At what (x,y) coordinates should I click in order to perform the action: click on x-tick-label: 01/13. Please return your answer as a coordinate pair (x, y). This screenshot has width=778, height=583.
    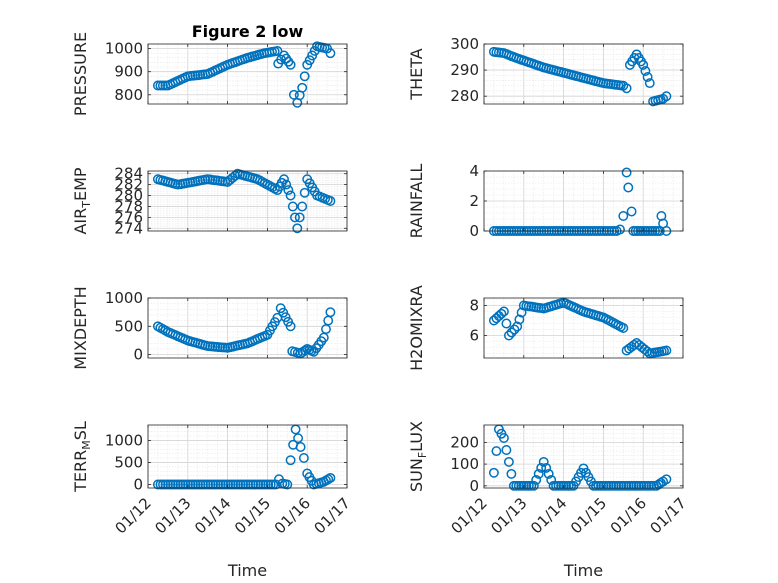
    Looking at the image, I should click on (172, 515).